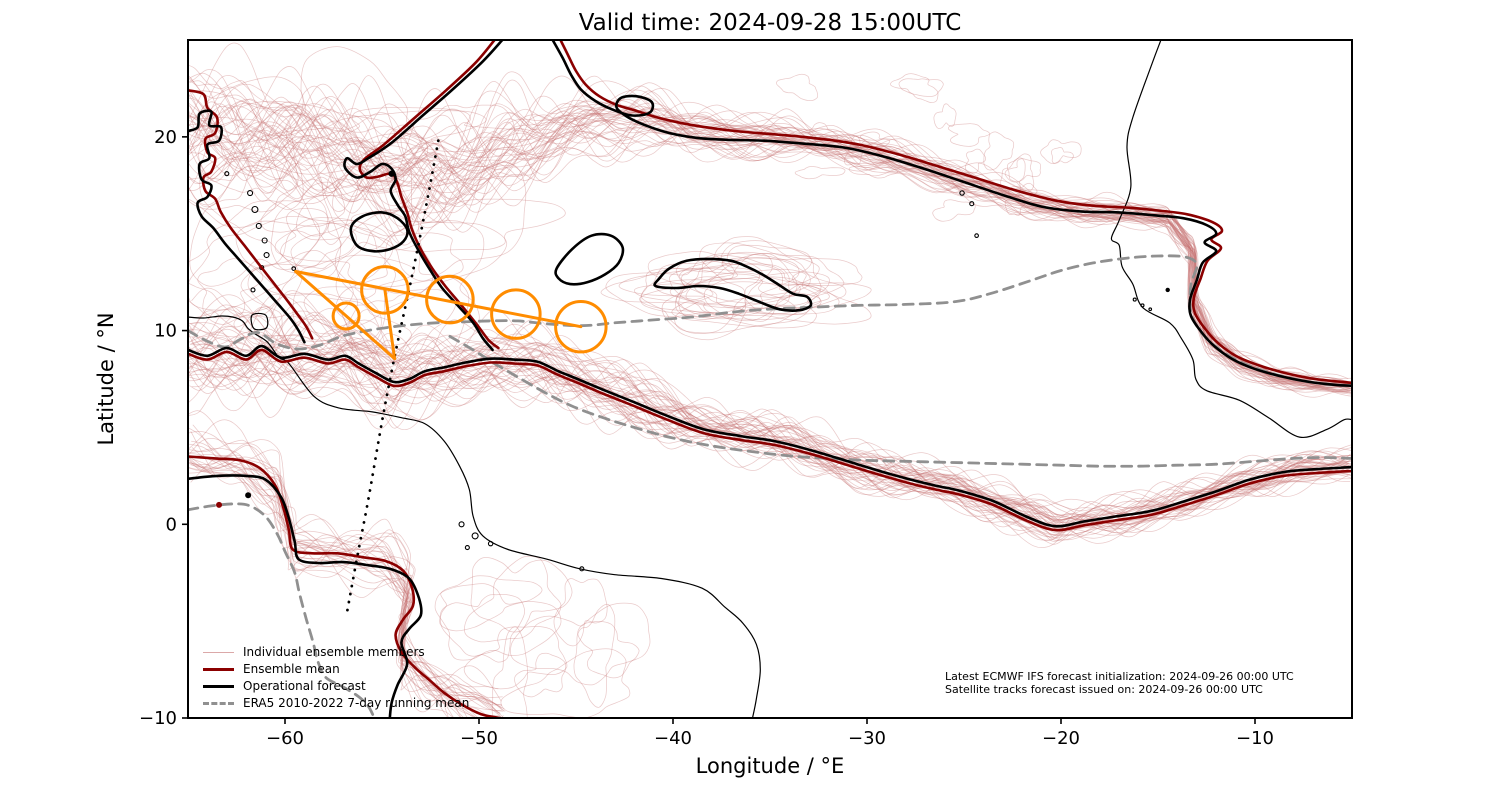 The height and width of the screenshot is (800, 1500). What do you see at coordinates (158, 718) in the screenshot?
I see `y-tick-label: −10` at bounding box center [158, 718].